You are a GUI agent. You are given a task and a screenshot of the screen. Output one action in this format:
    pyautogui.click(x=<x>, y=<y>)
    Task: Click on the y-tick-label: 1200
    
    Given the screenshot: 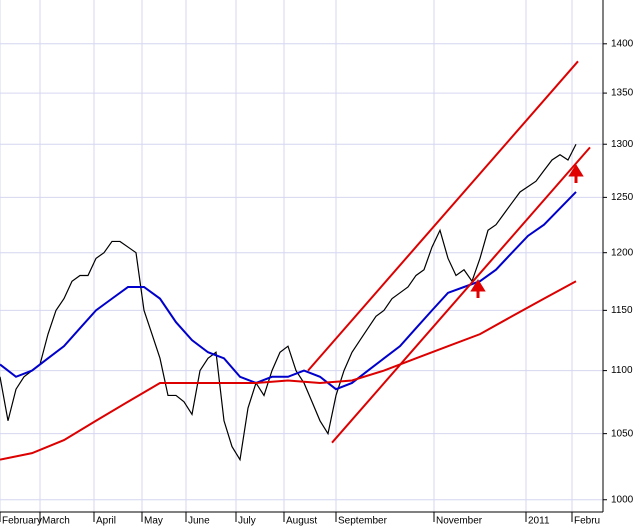 What is the action you would take?
    pyautogui.click(x=622, y=252)
    